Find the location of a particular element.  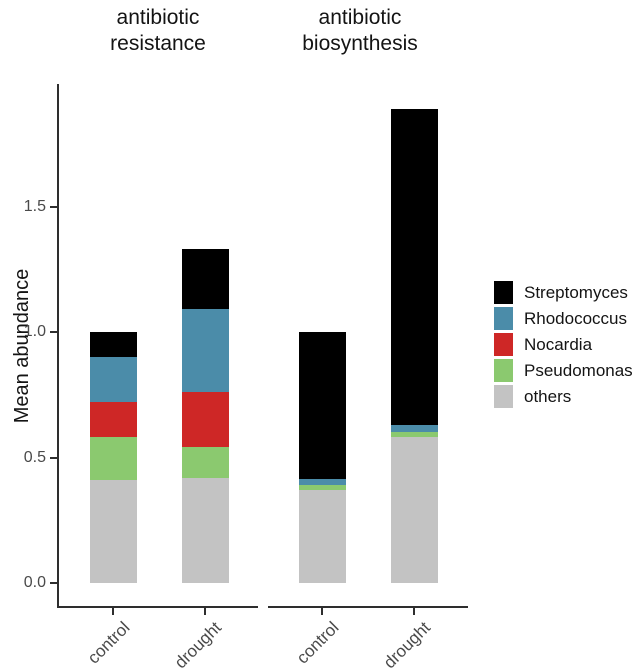

bar-segment-nocardia-control is located at coordinates (113, 420).